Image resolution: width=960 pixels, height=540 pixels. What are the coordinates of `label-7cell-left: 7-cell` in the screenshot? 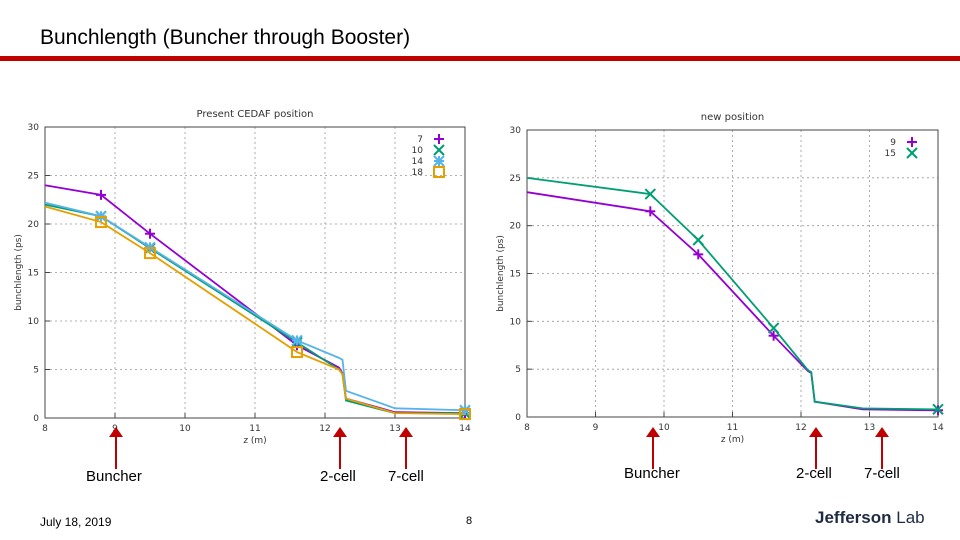 It's located at (406, 476).